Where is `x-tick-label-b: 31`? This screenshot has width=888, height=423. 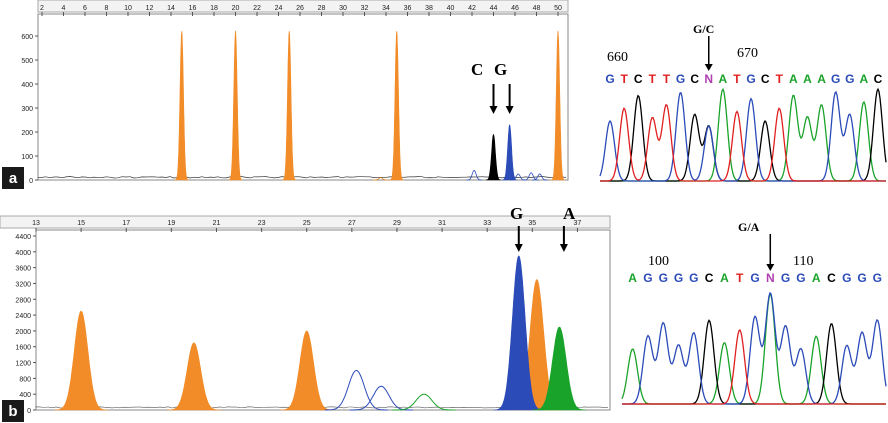 x-tick-label-b: 31 is located at coordinates (442, 223).